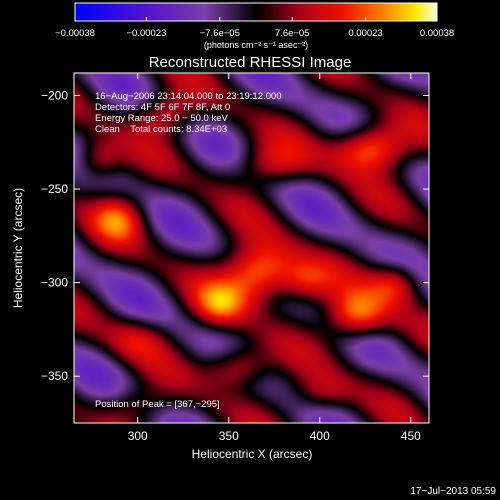 The image size is (500, 500). I want to click on x-tick-label: 300, so click(138, 436).